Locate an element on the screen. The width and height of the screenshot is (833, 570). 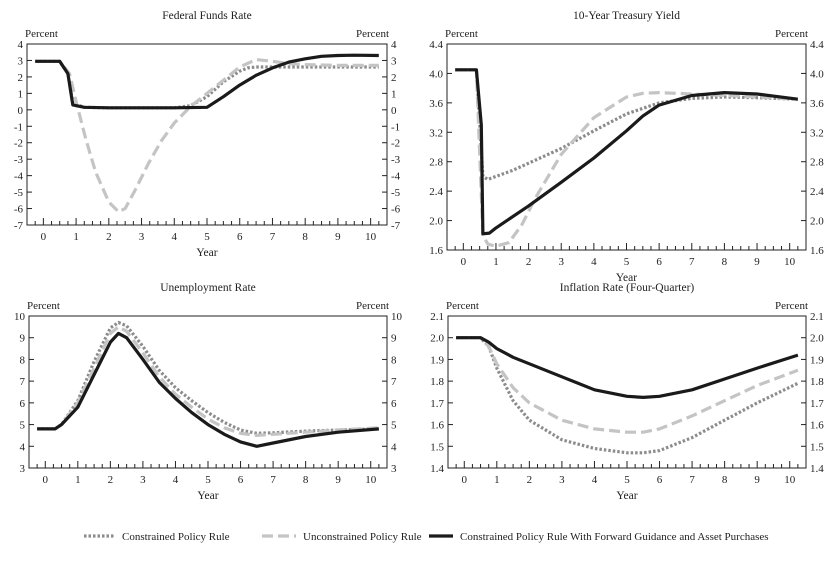
y-tick-label-left: 2.8 is located at coordinates (436, 163).